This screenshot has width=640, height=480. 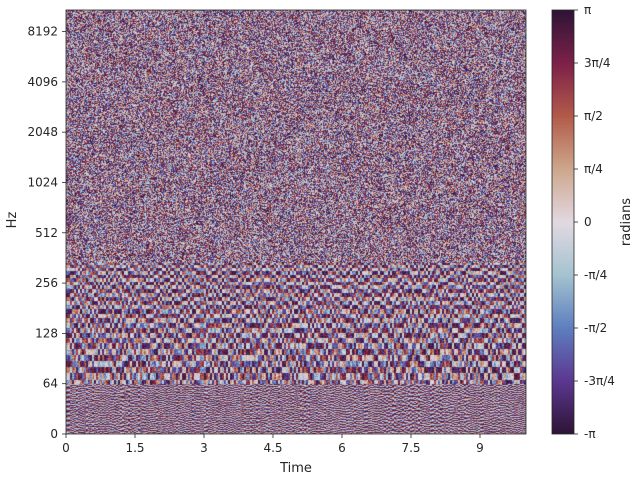 I want to click on colorbar-tick-label: 3π/4, so click(x=597, y=63).